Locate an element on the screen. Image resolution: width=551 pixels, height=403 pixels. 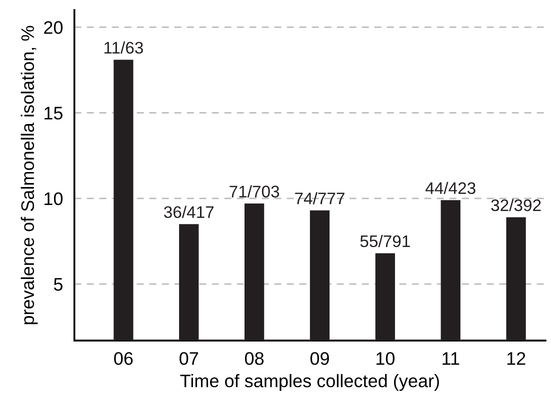
y-tick-label: 15 is located at coordinates (53, 113).